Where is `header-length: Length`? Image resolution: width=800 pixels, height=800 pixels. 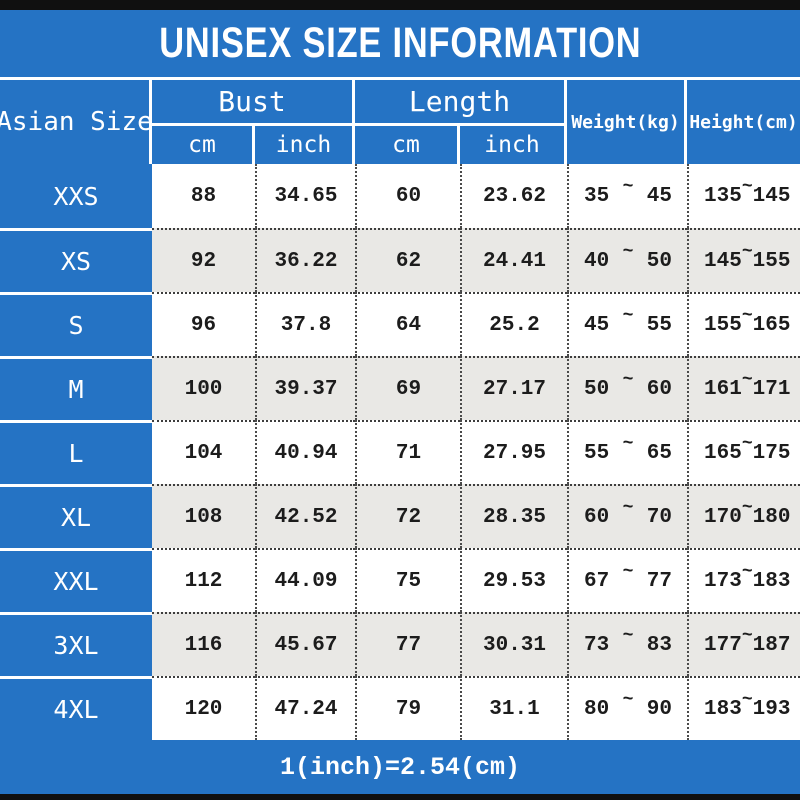 header-length: Length is located at coordinates (461, 103).